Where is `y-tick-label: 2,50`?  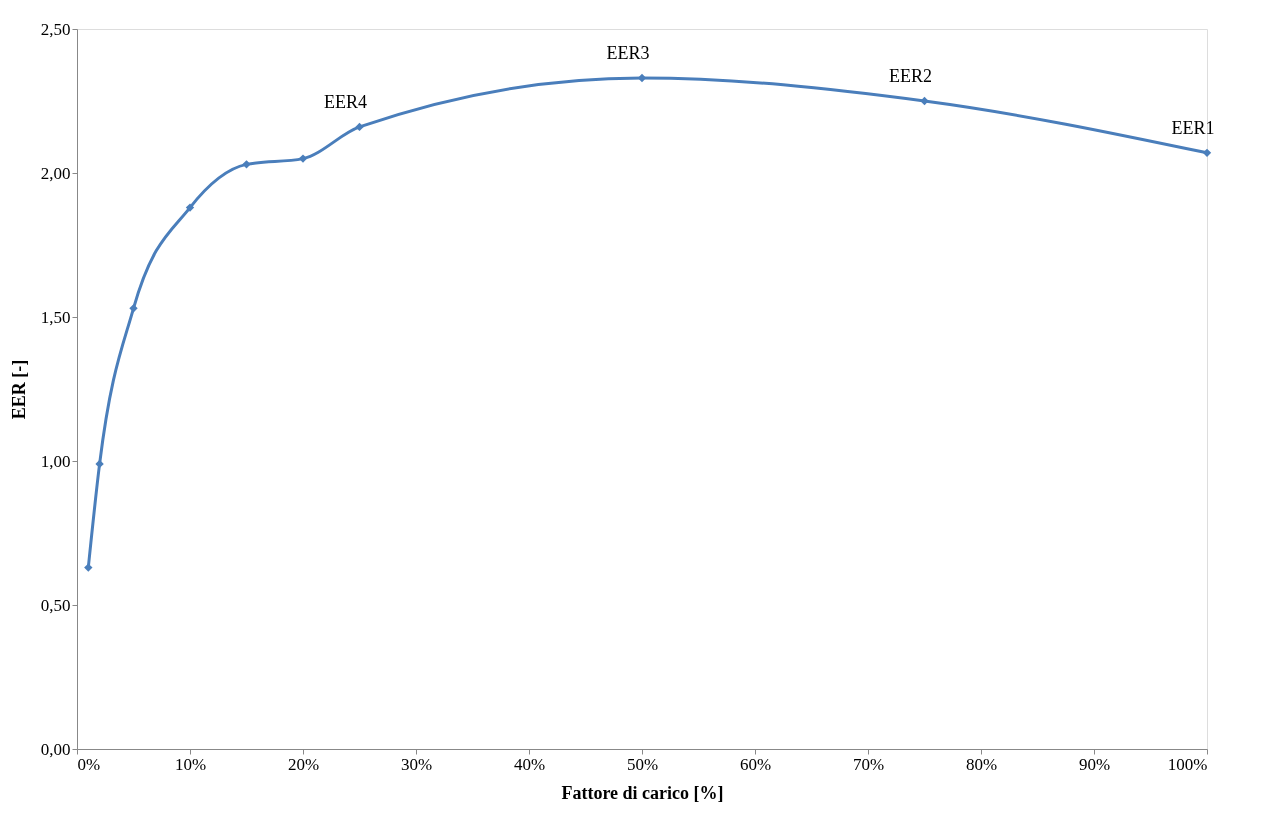
y-tick-label: 2,50 is located at coordinates (55, 29).